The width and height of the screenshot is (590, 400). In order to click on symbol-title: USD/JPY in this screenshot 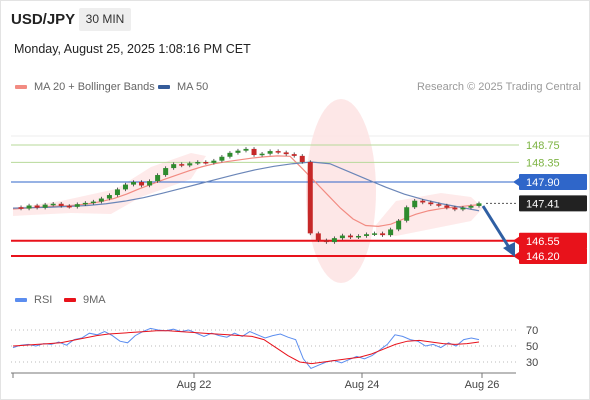, I will do `click(43, 19)`.